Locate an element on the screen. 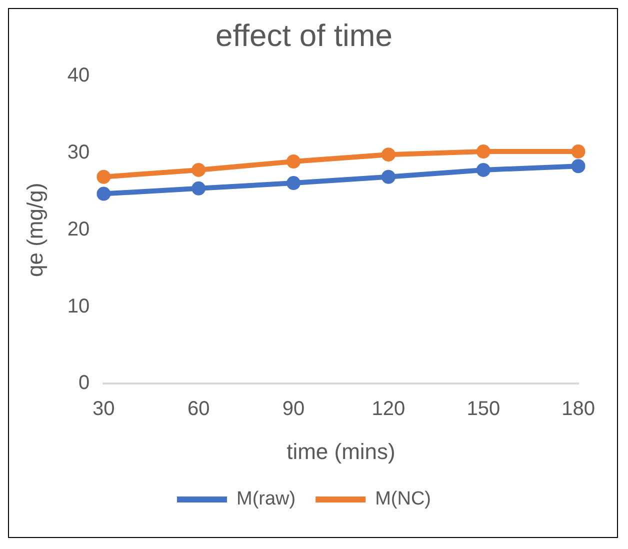 Image resolution: width=628 pixels, height=549 pixels. legend-label: M(raw) is located at coordinates (266, 499).